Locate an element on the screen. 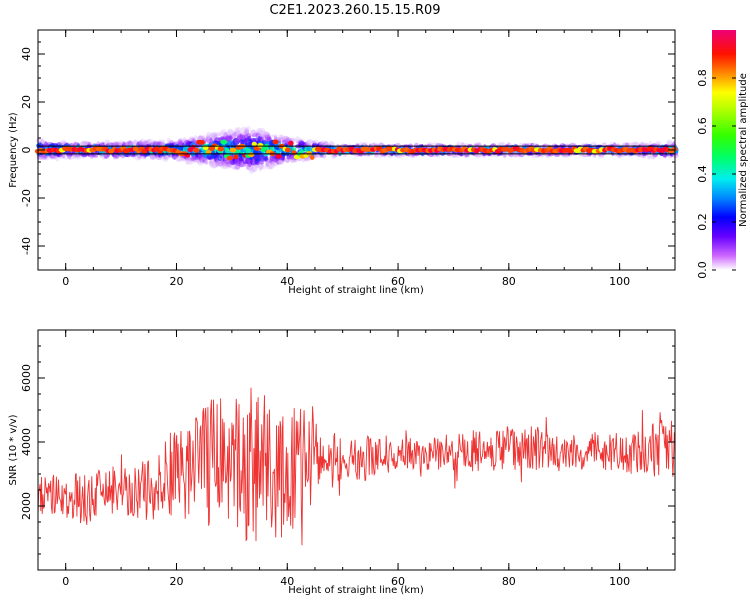  x-tick-label: 0 is located at coordinates (65, 281).